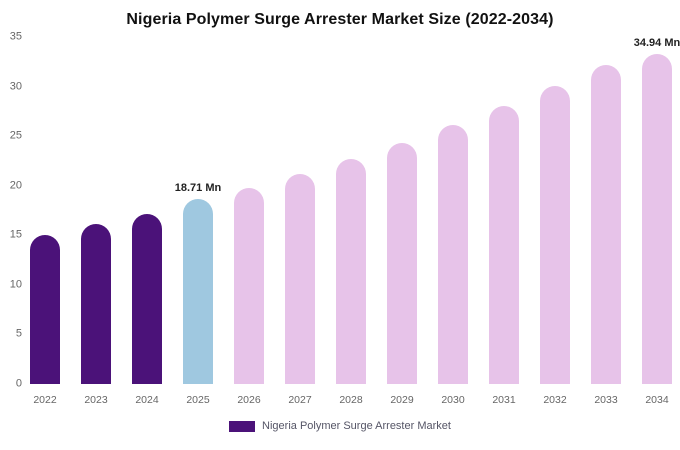 The width and height of the screenshot is (680, 450). Describe the element at coordinates (18, 383) in the screenshot. I see `y-tick-label: 0` at that location.